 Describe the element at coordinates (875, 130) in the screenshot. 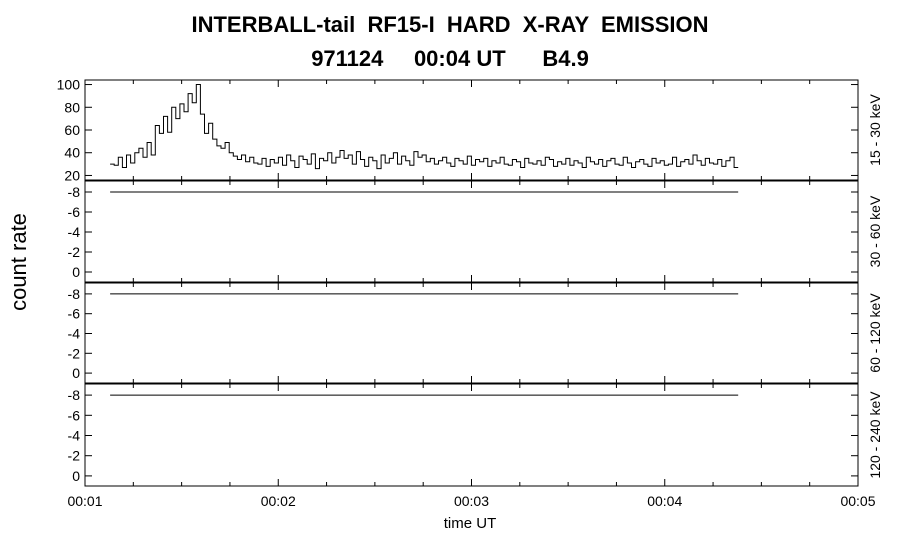

I see `panel-energy-label: 15 - 30 keV` at that location.